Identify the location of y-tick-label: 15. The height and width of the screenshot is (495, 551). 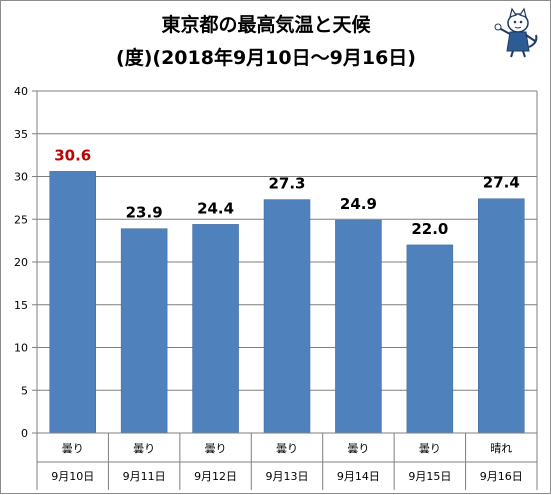
(21, 305).